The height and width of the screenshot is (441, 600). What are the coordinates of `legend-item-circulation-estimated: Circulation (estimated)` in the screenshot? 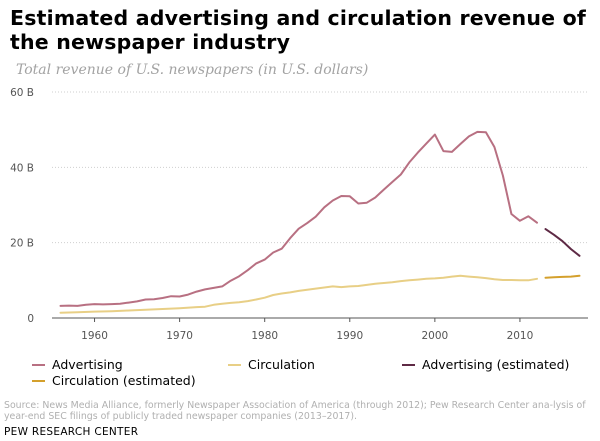 It's located at (114, 380).